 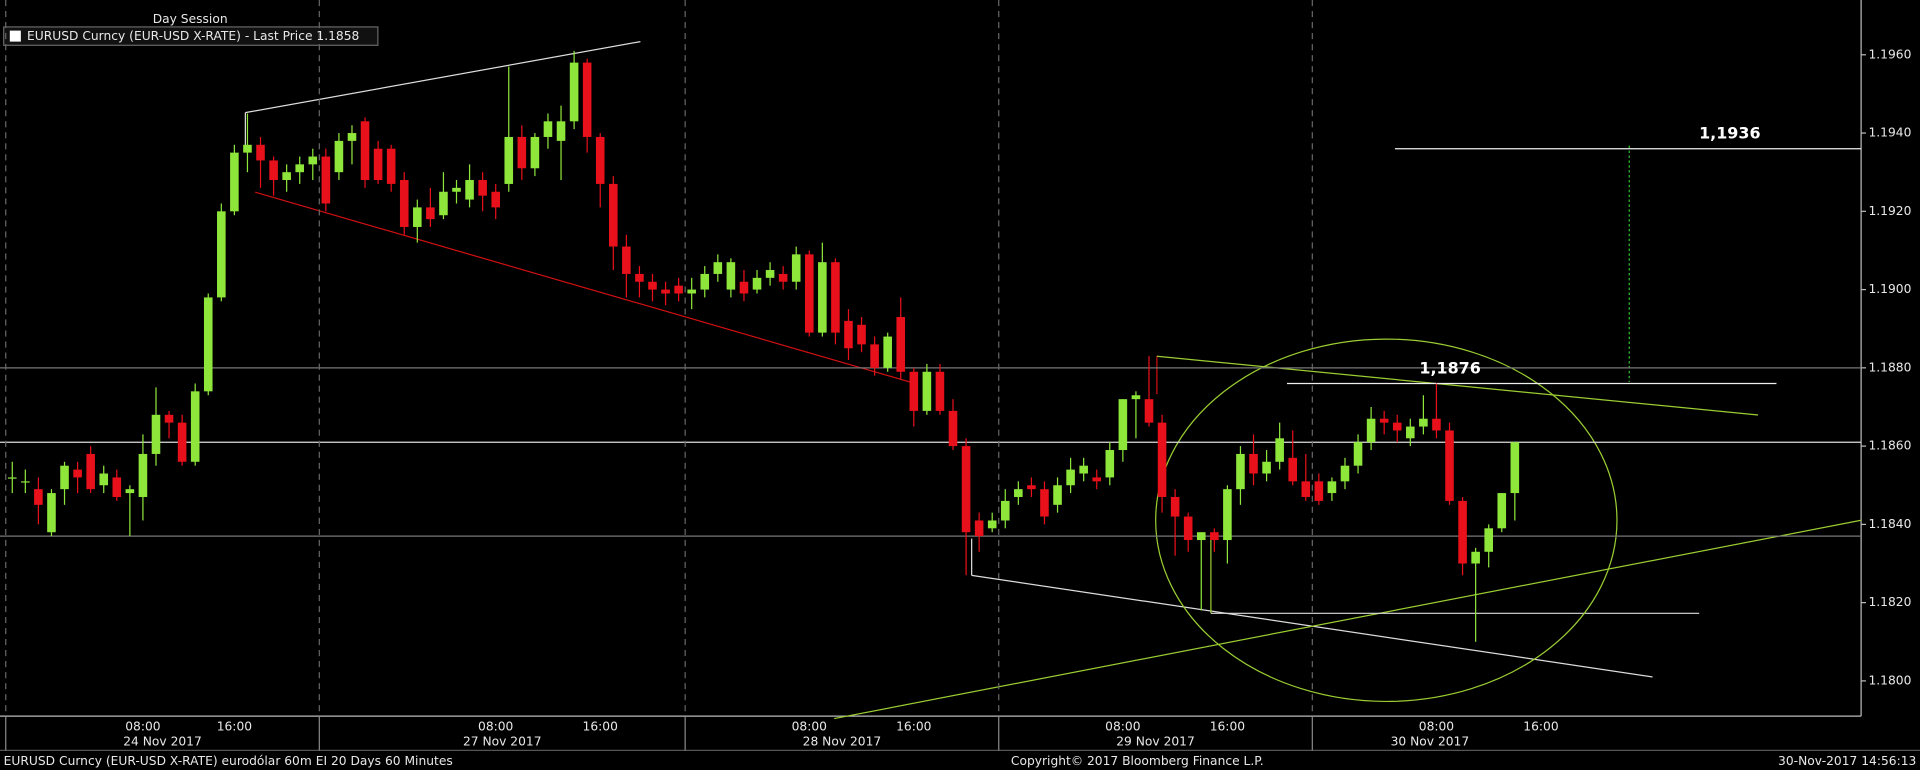 What do you see at coordinates (15, 36) in the screenshot?
I see `legend-swatch` at bounding box center [15, 36].